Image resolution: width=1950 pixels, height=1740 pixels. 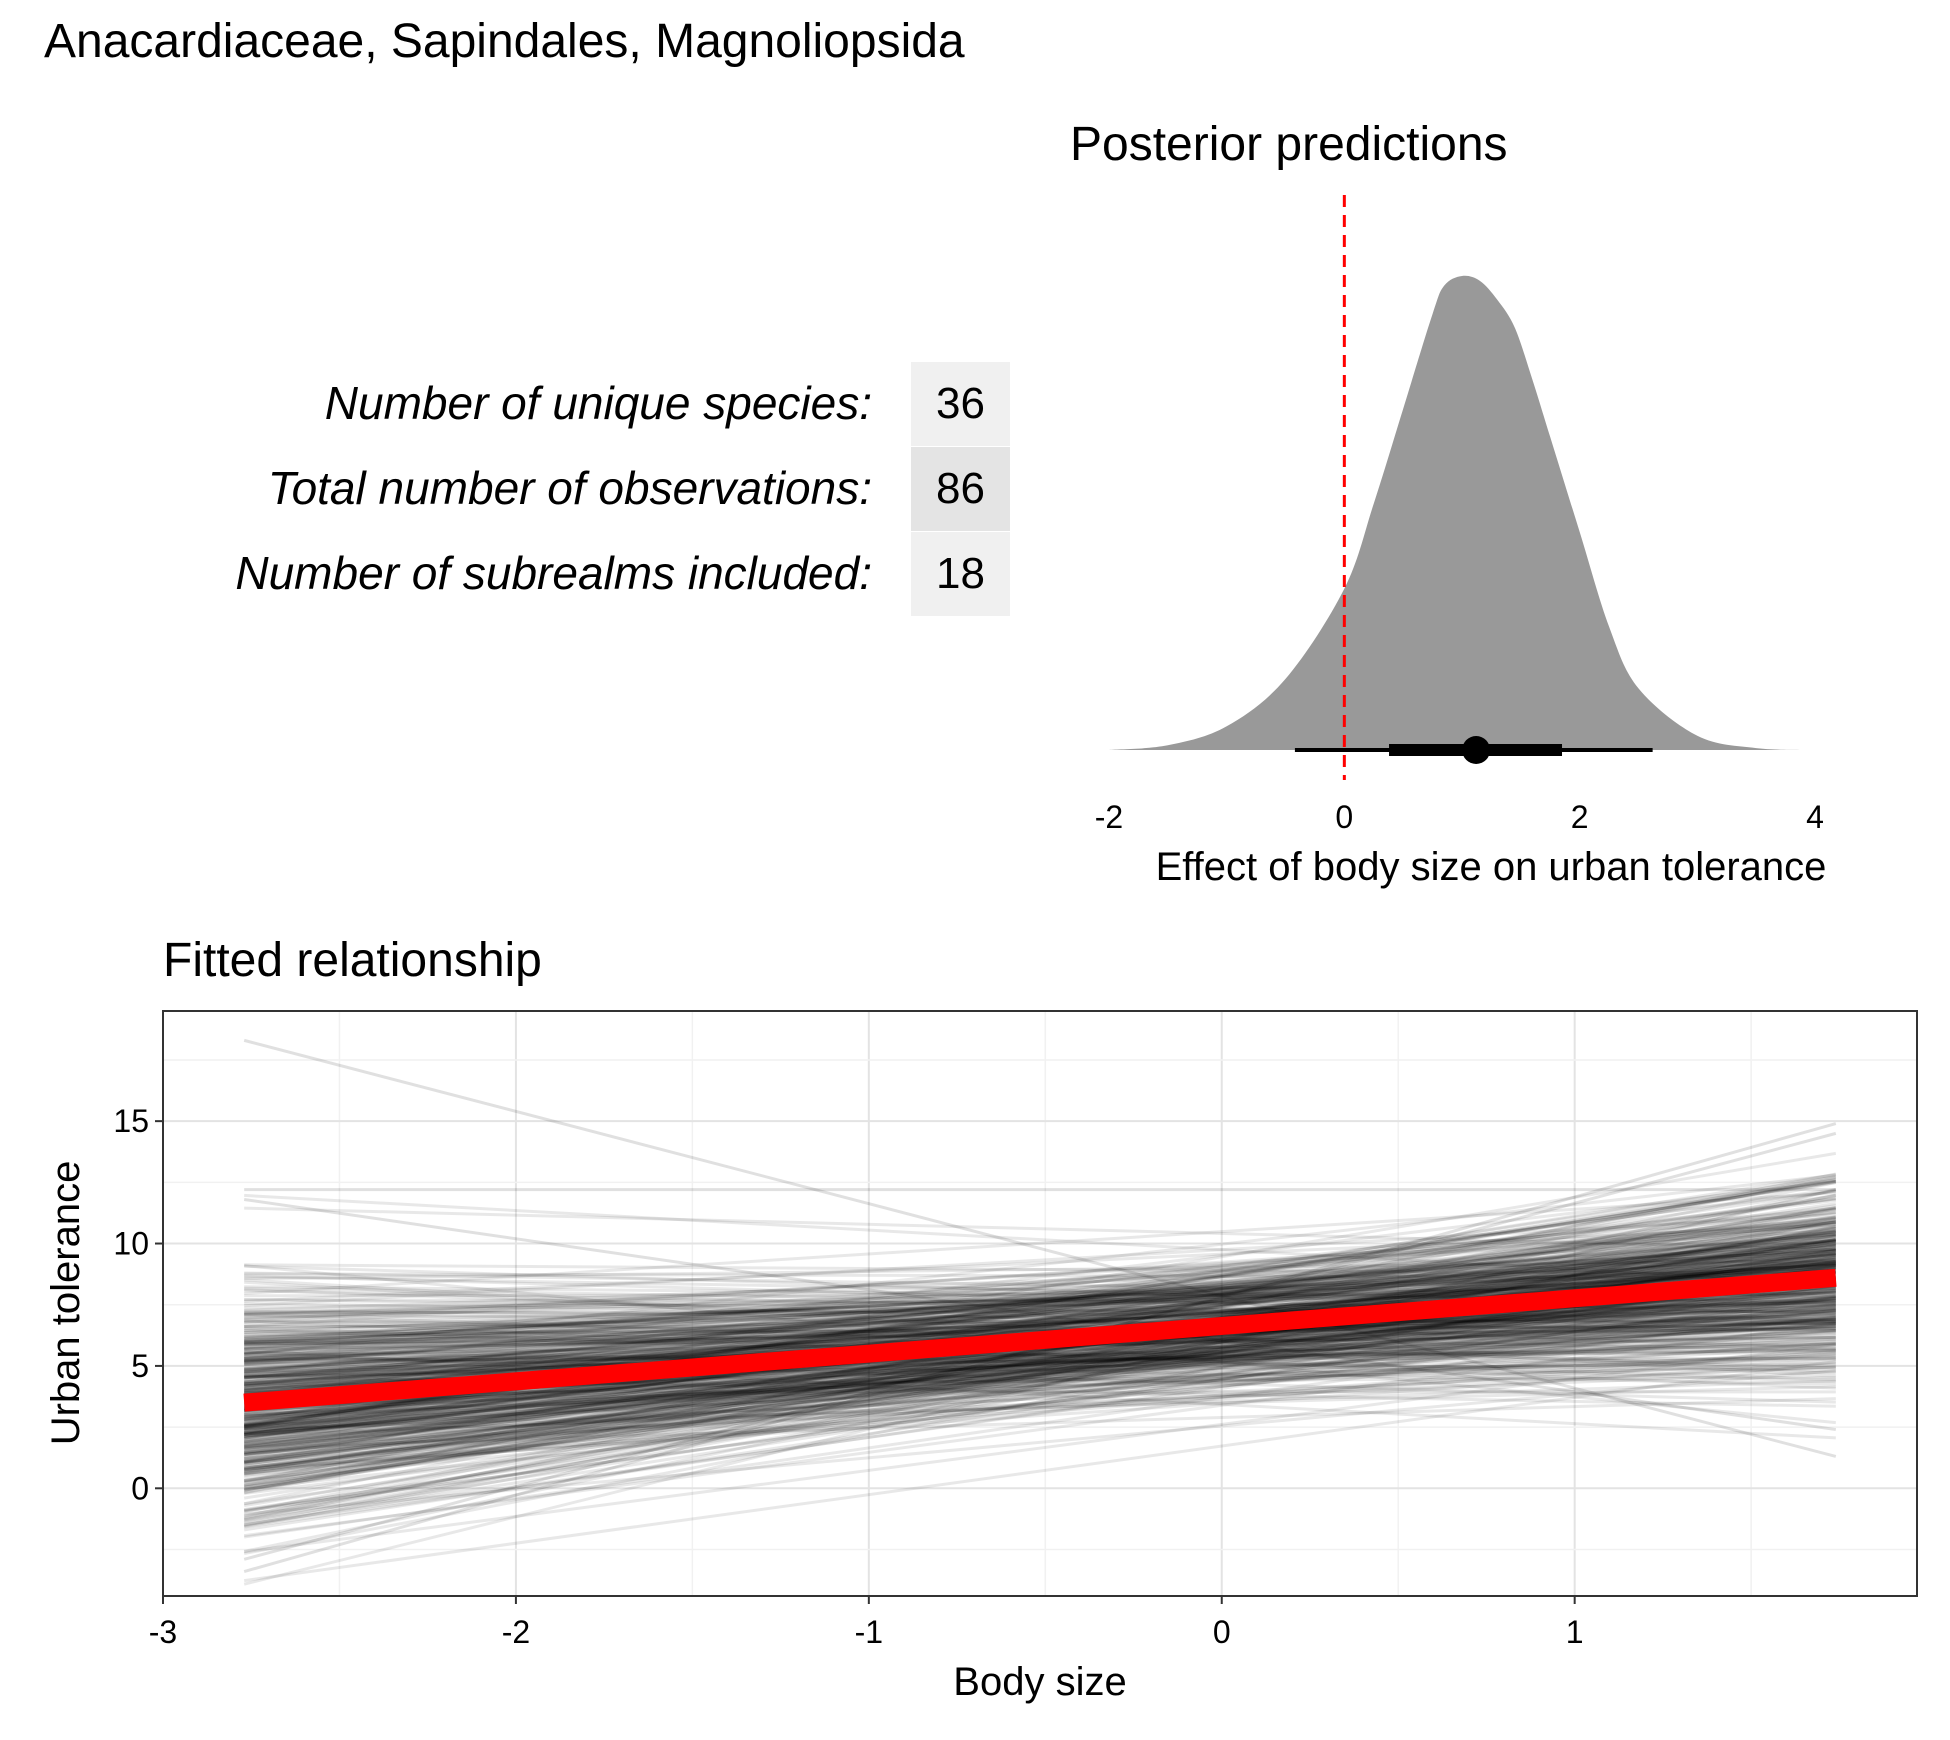 I want to click on median-point, so click(x=1476, y=750).